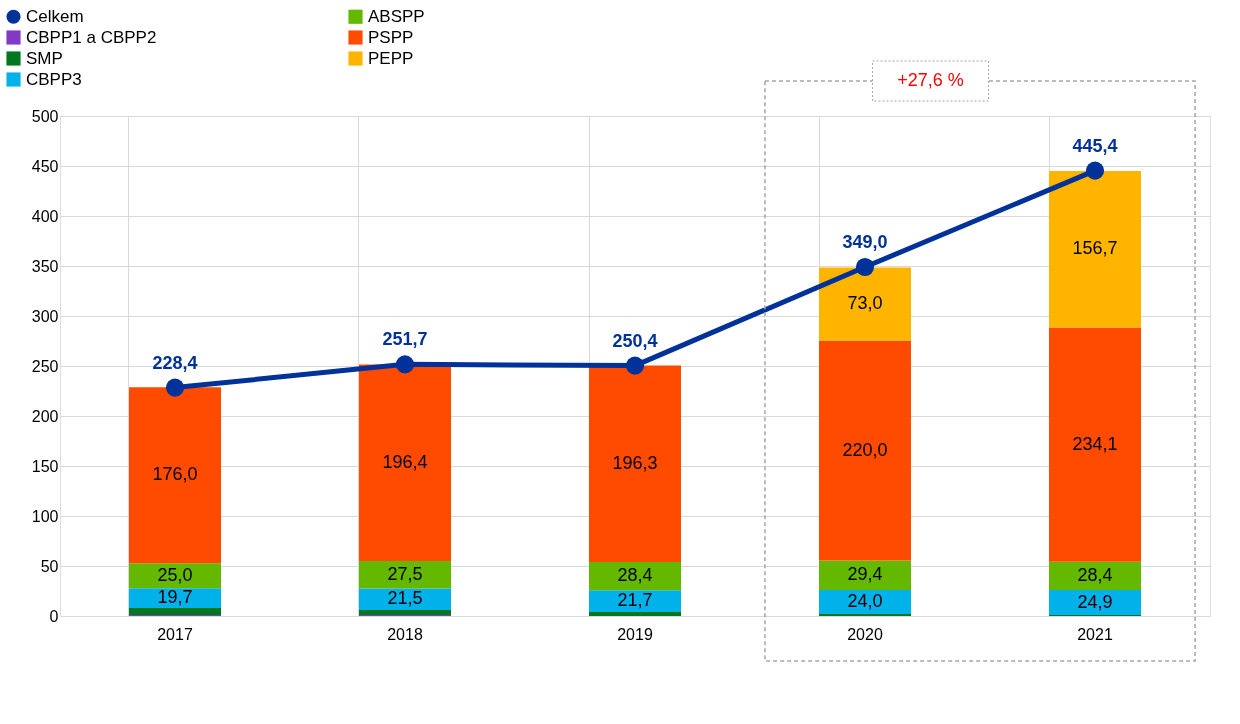  Describe the element at coordinates (45, 266) in the screenshot. I see `y-tick-label: 350` at that location.